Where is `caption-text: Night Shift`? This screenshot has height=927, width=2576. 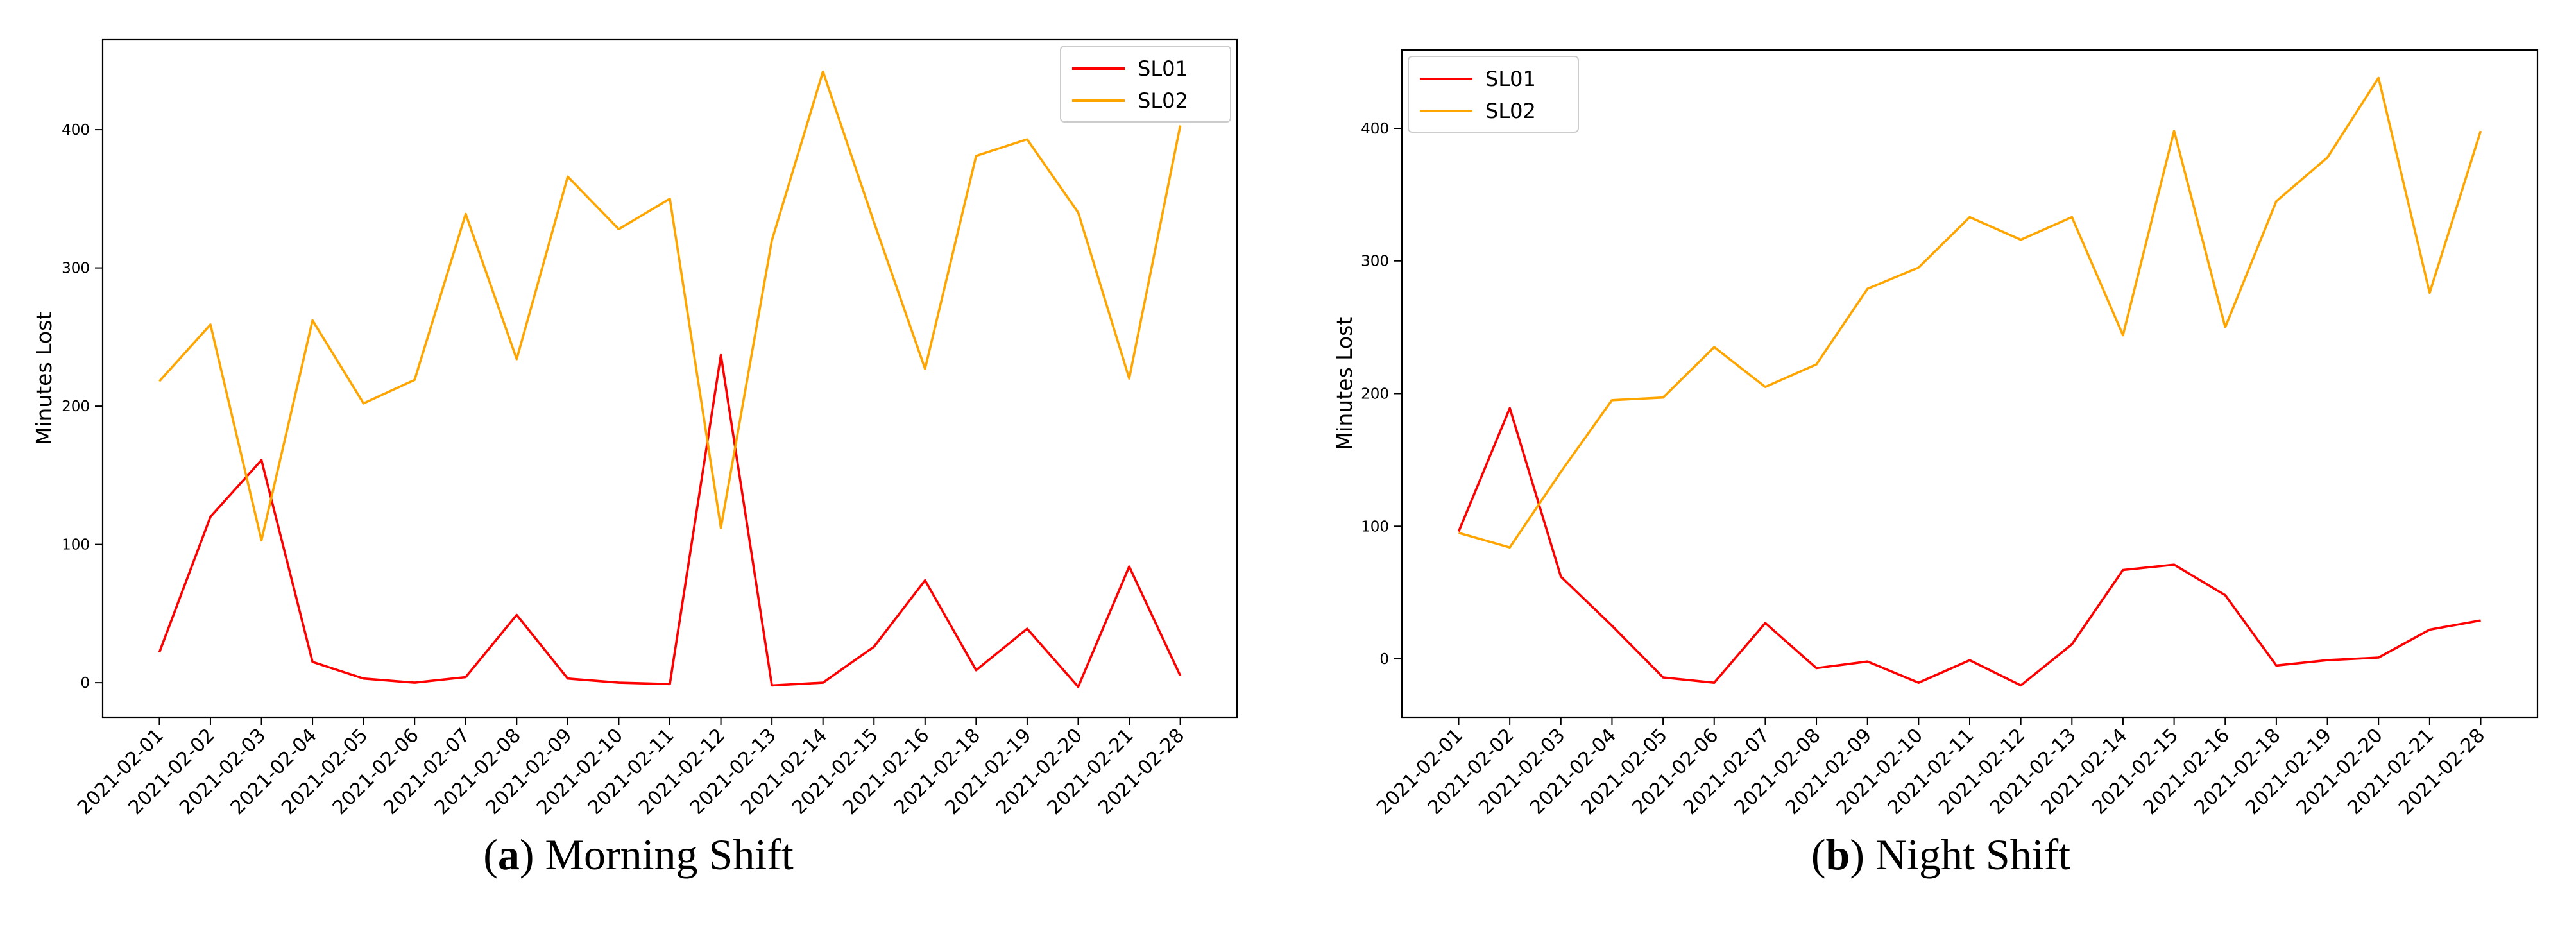
caption-text: Night Shift is located at coordinates (1967, 854).